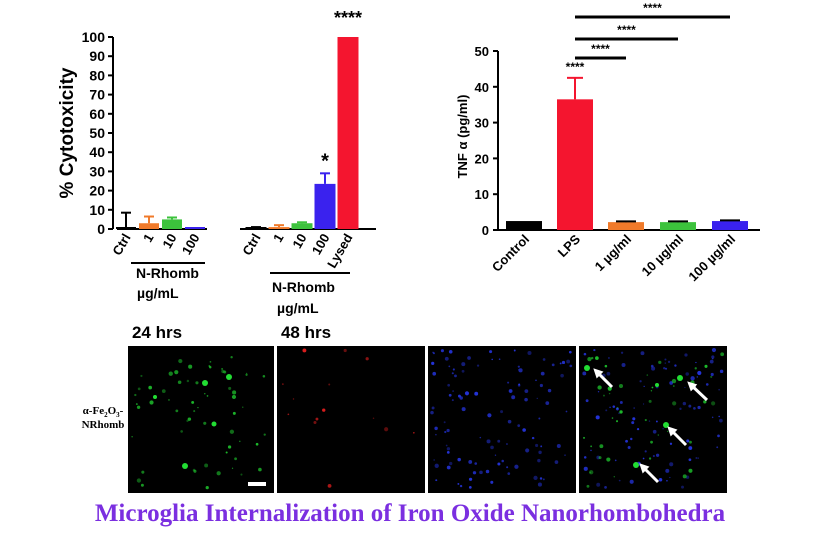  Describe the element at coordinates (103, 425) in the screenshot. I see `row-label-line2: NRhomb` at that location.